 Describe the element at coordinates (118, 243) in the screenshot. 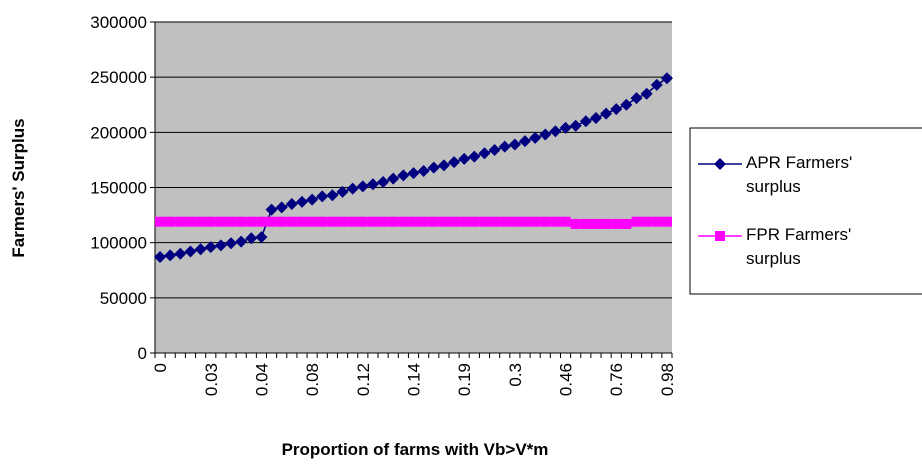

I see `y-tick-label: 100000` at that location.